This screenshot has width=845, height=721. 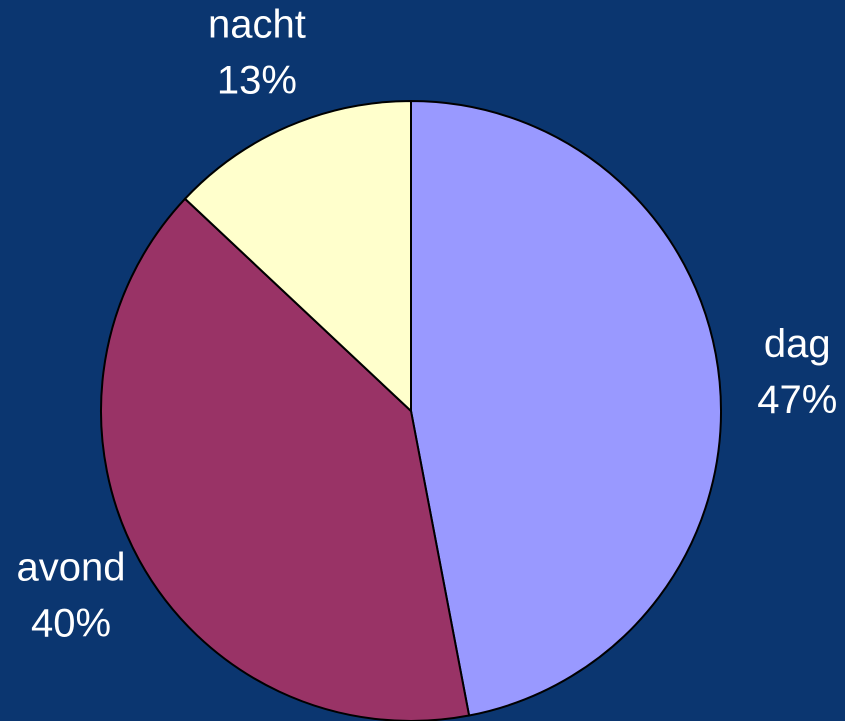 I want to click on slice-value-label: 47%, so click(x=797, y=400).